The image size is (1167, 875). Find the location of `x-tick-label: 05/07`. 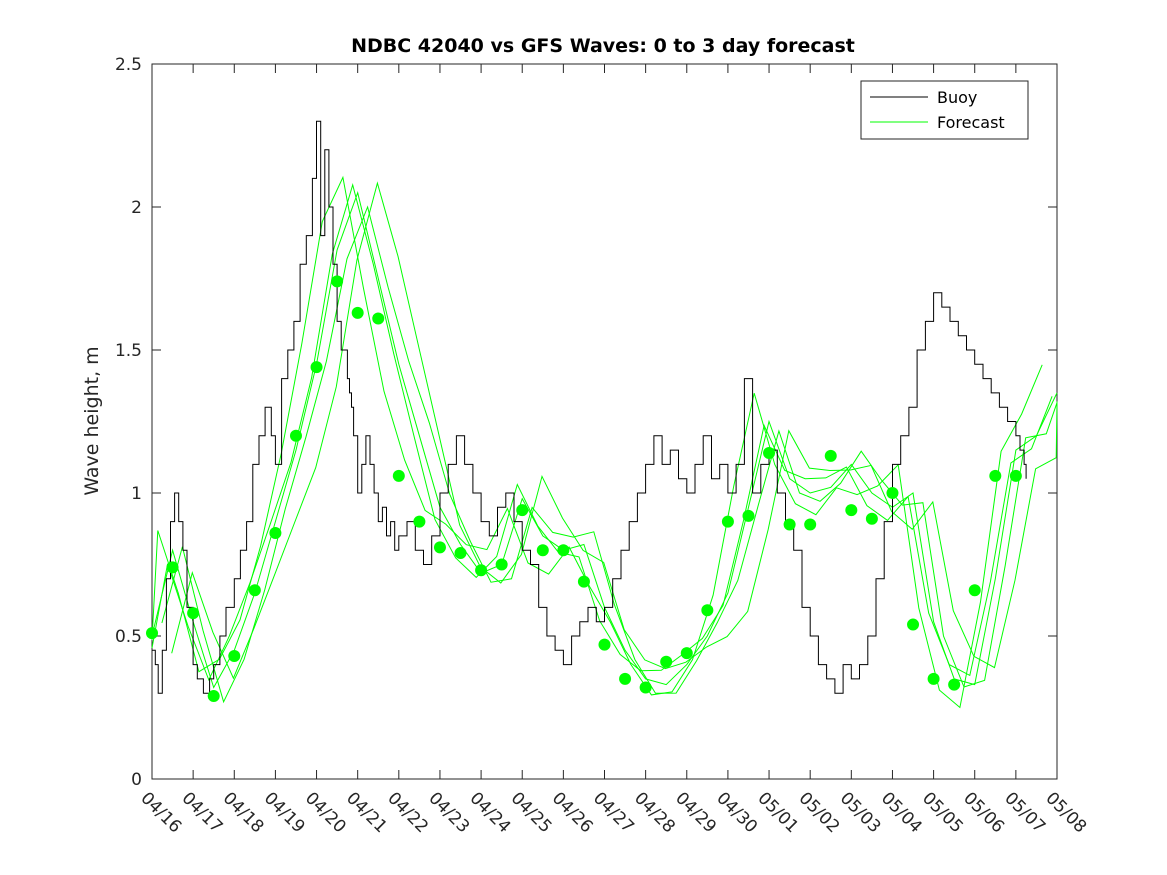

x-tick-label: 05/07 is located at coordinates (1024, 812).